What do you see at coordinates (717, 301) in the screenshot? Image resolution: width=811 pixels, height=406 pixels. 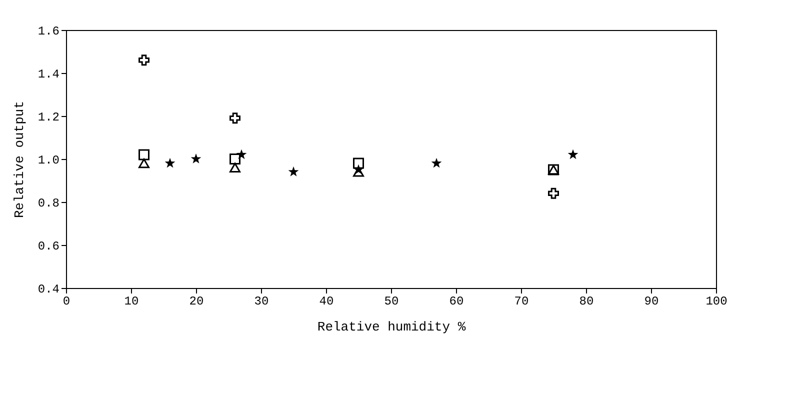 I see `x-tick-label: 100` at bounding box center [717, 301].